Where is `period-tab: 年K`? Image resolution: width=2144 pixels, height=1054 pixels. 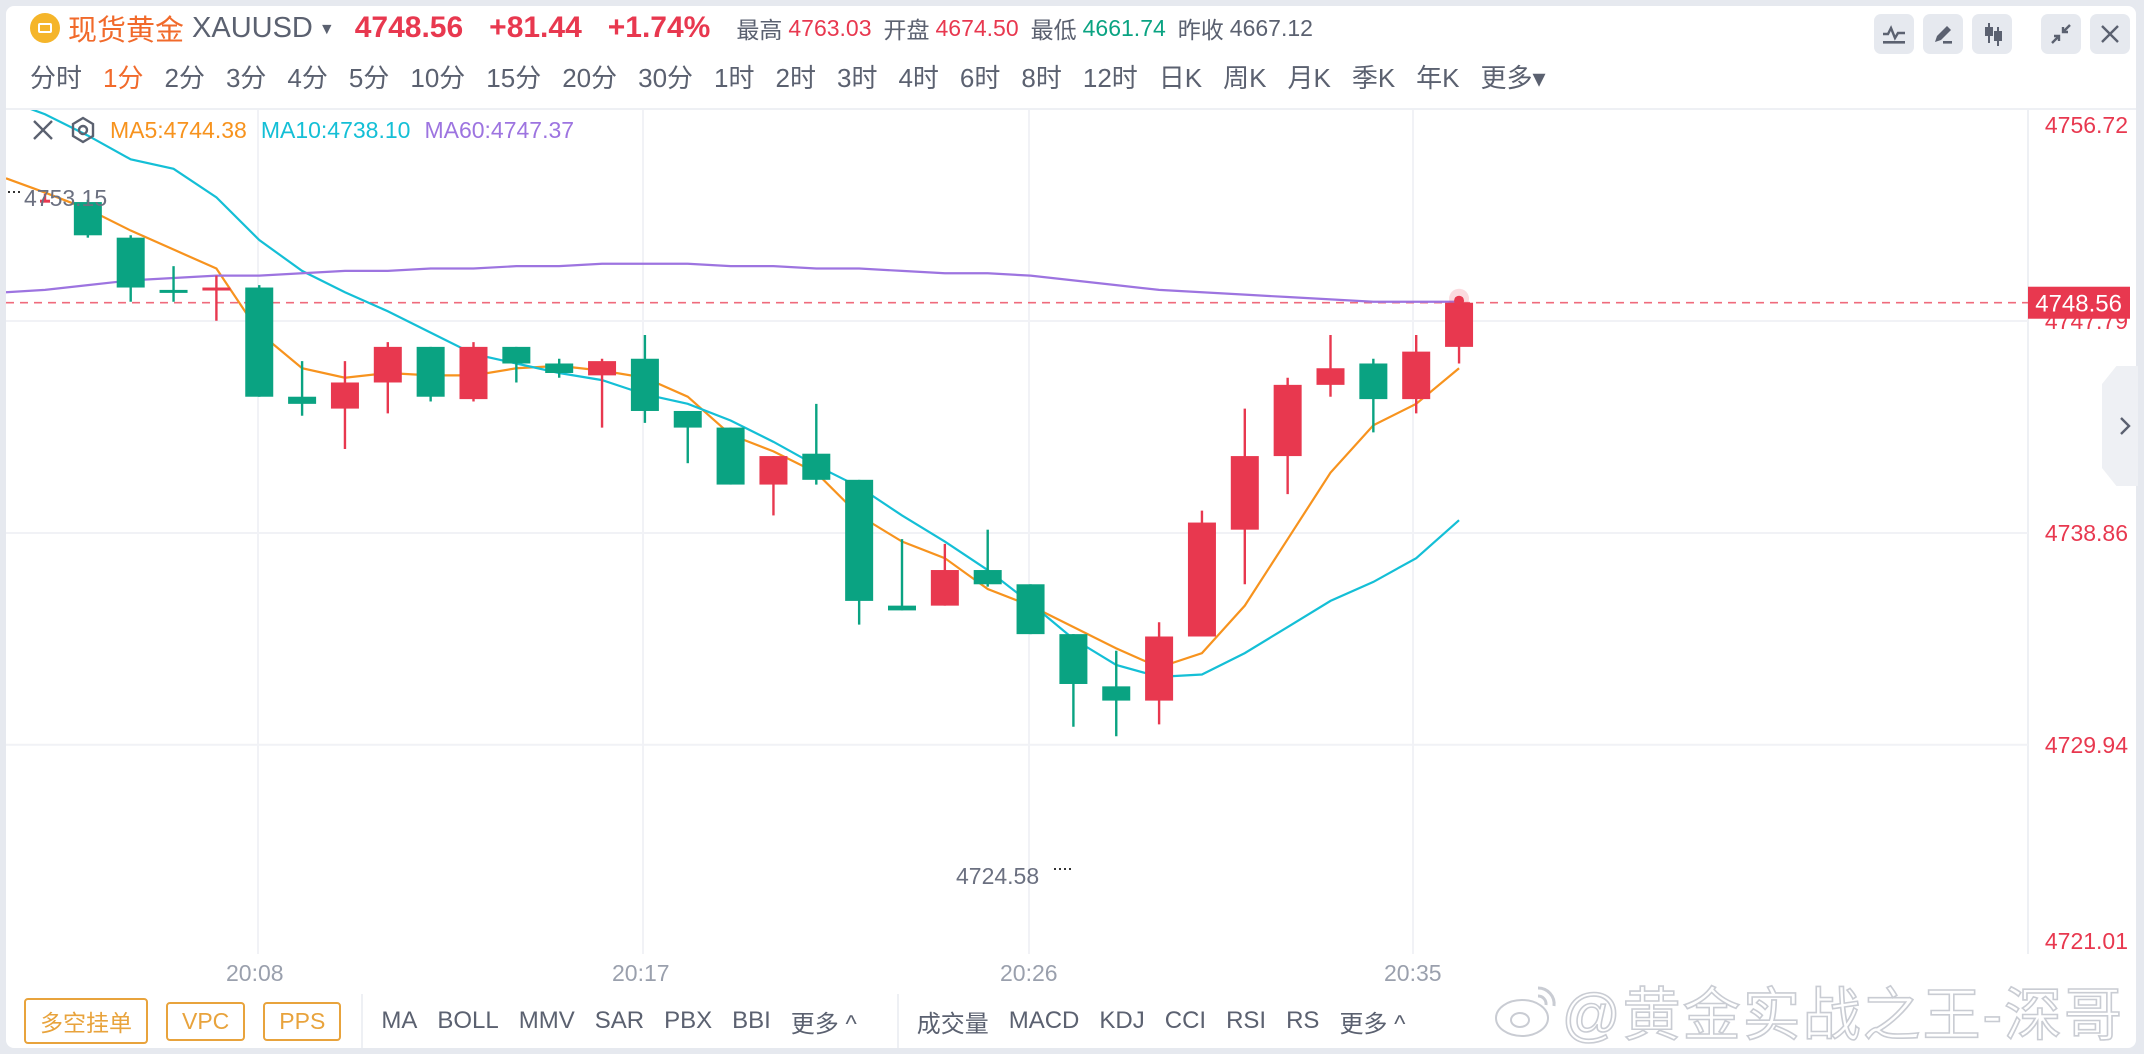 period-tab: 年K is located at coordinates (1438, 78).